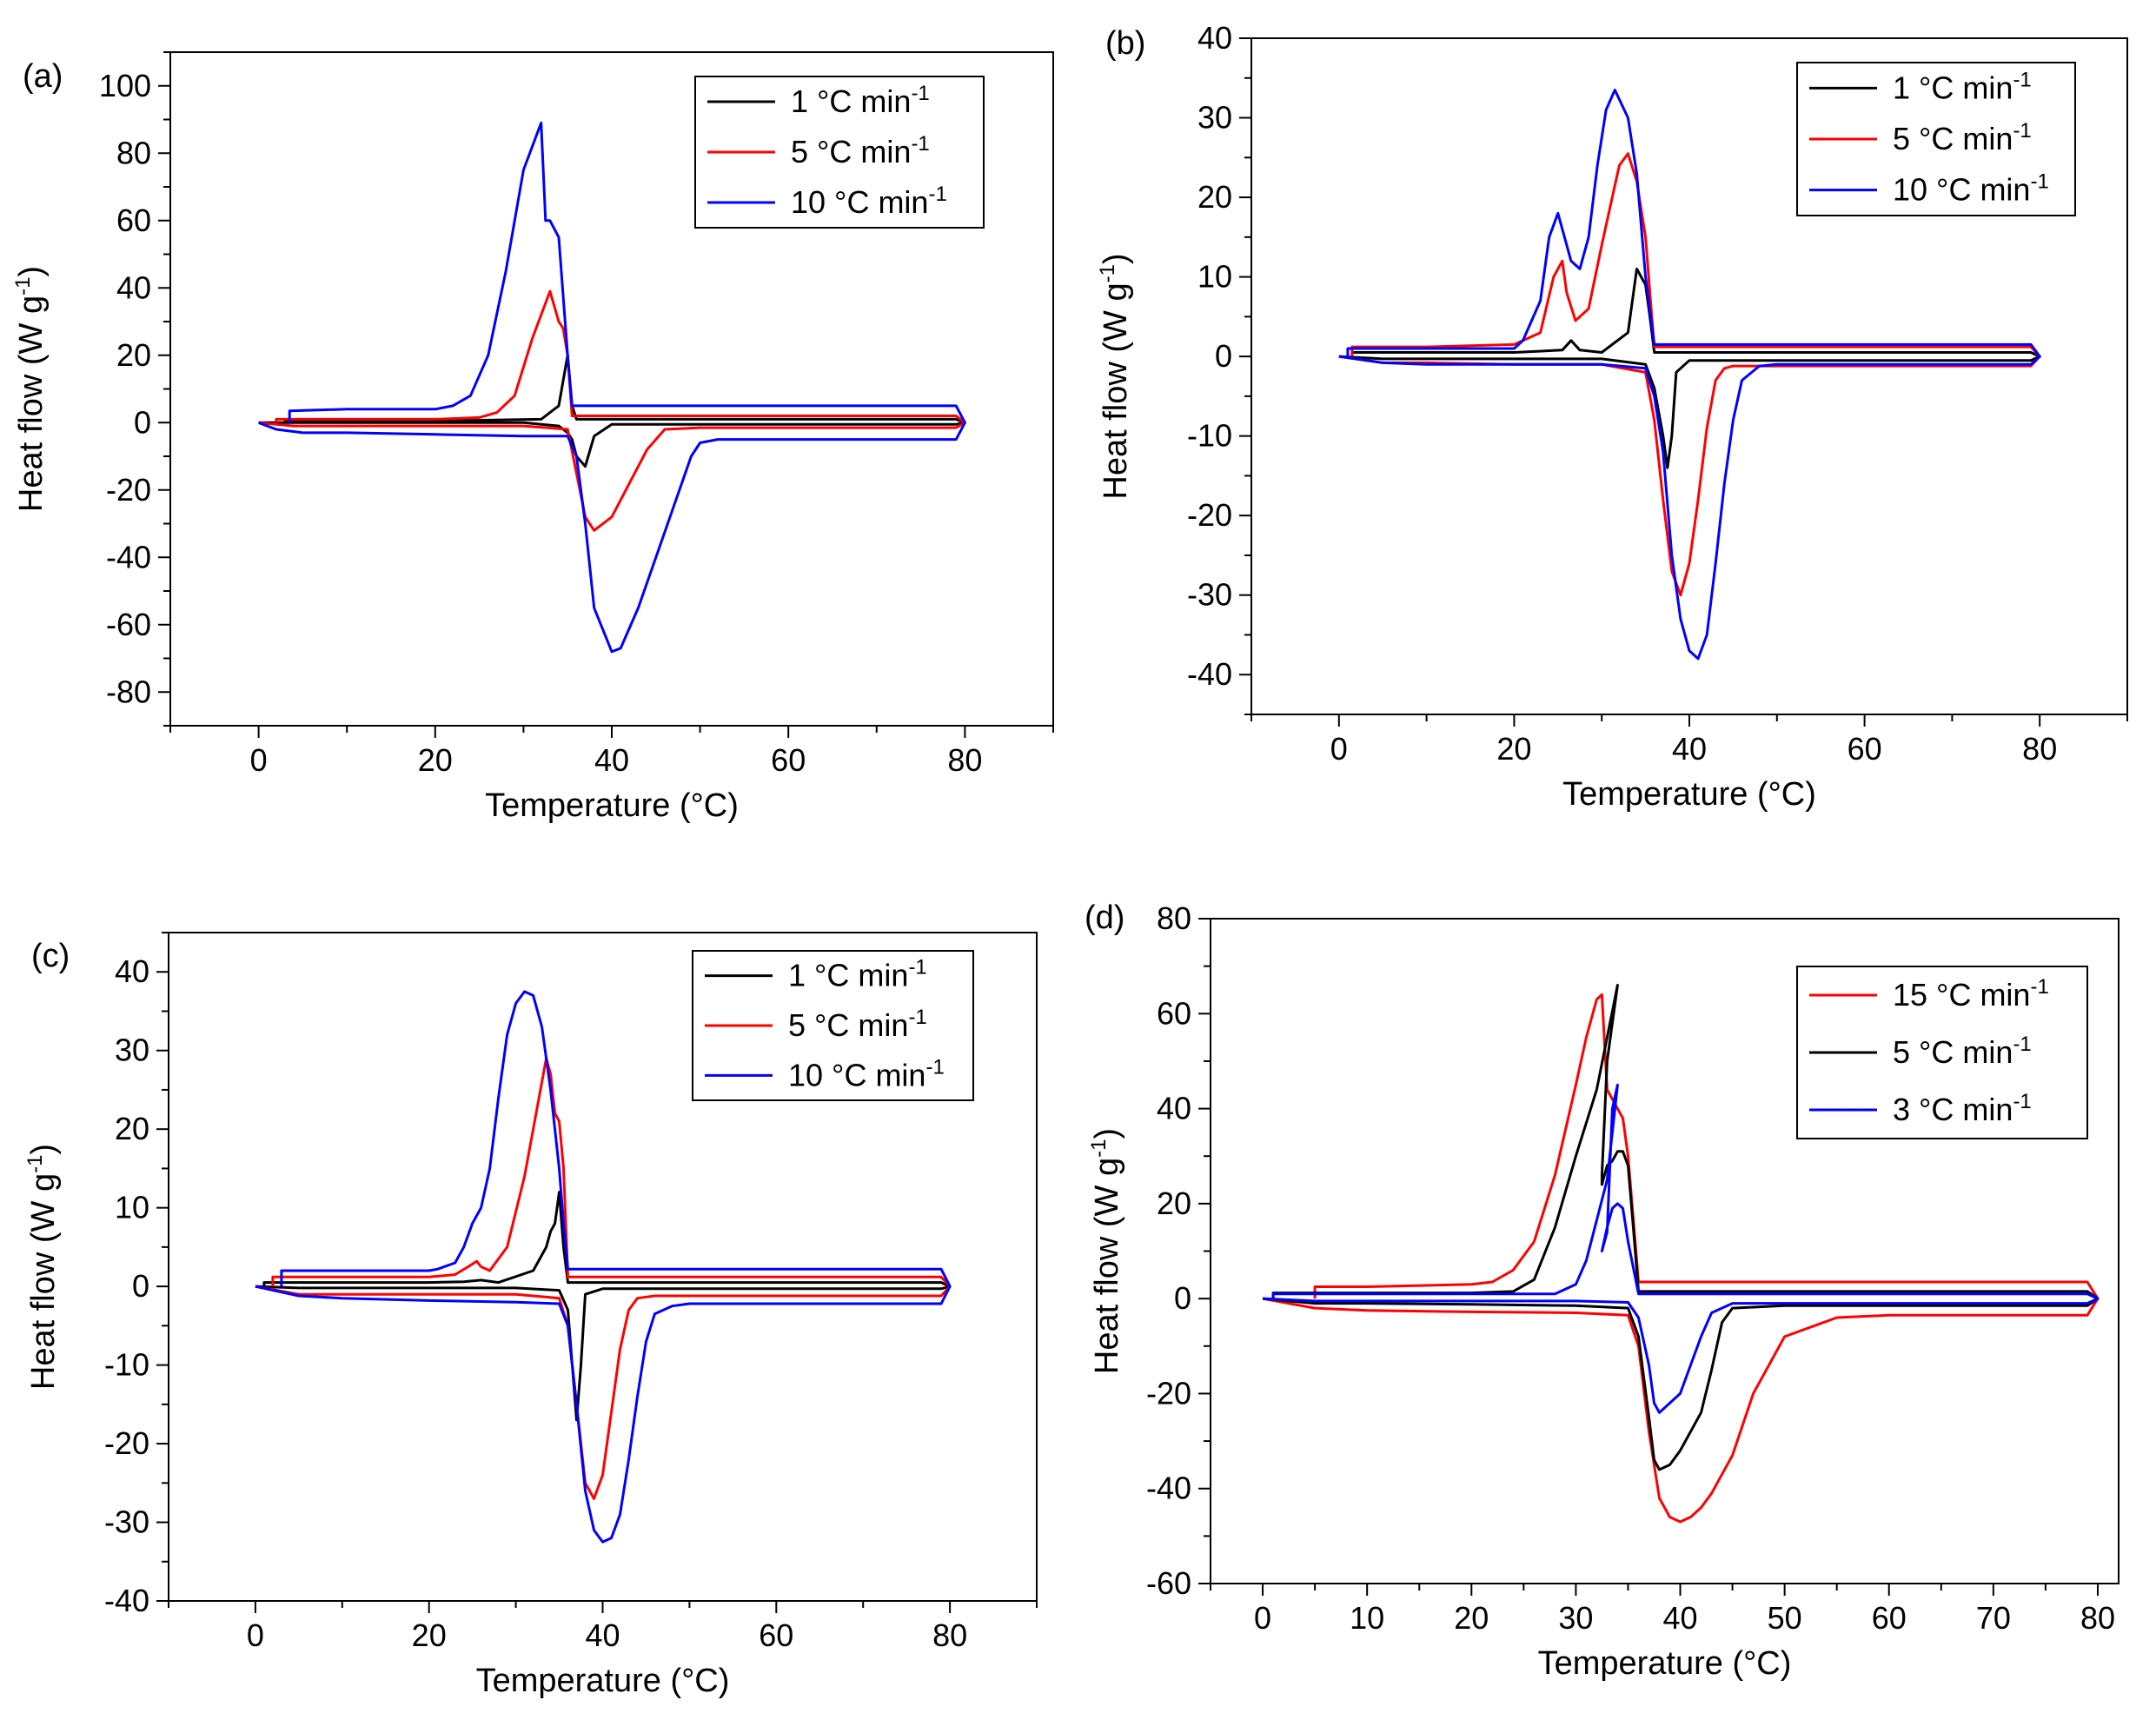 The height and width of the screenshot is (1720, 2156). I want to click on legend-label: 15 °C min-1, so click(1971, 994).